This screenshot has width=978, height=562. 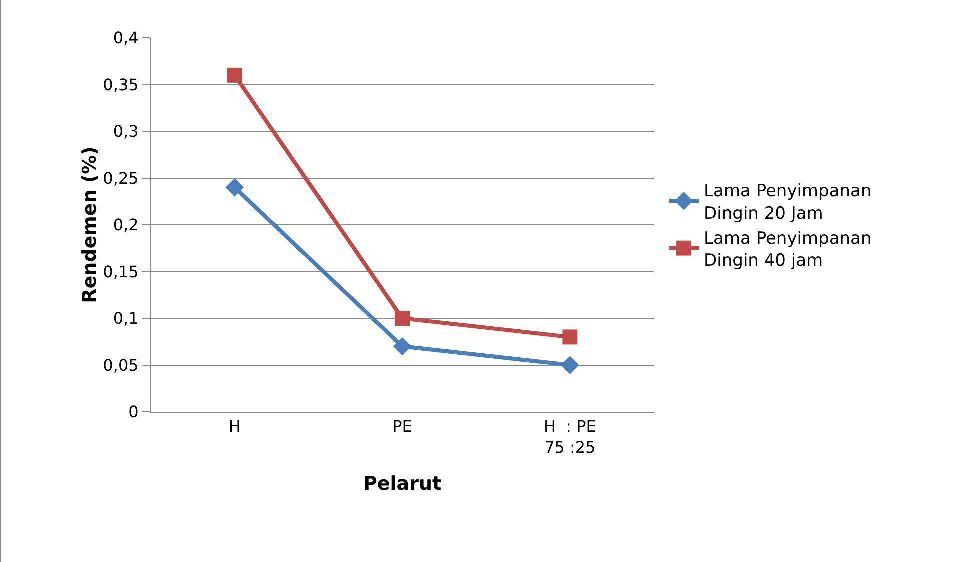 I want to click on legend-label: Lama Penyimpanan Dingin 40 jam, so click(x=788, y=249).